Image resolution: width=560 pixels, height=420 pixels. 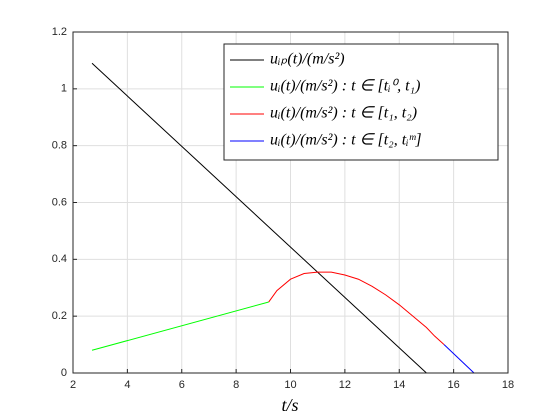 I want to click on y-tick-label: 0.8, so click(x=59, y=146).